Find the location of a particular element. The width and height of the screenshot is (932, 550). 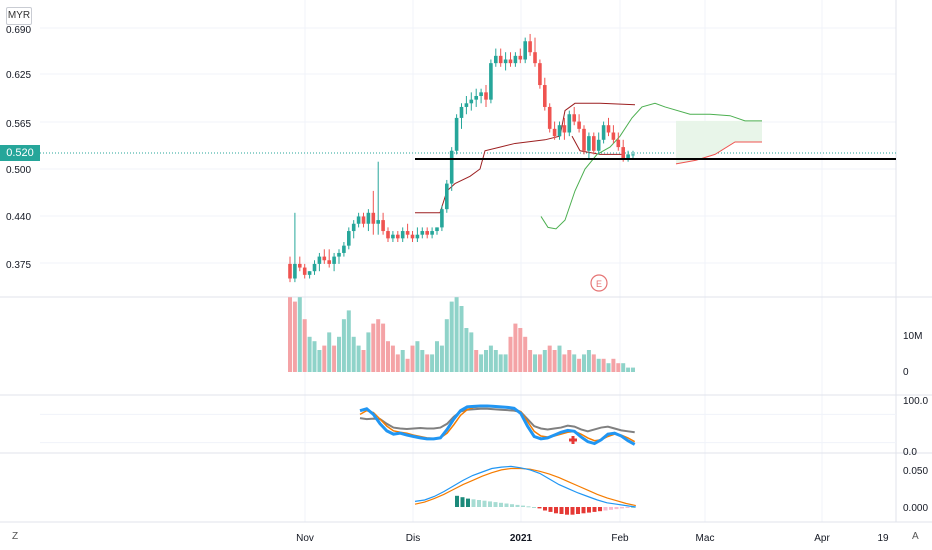

time-tick-label: 2021 is located at coordinates (521, 538).